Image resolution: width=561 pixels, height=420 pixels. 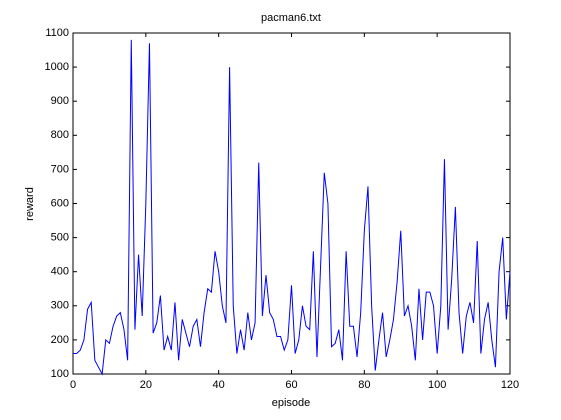 What do you see at coordinates (60, 203) in the screenshot?
I see `y-tick-label: 600` at bounding box center [60, 203].